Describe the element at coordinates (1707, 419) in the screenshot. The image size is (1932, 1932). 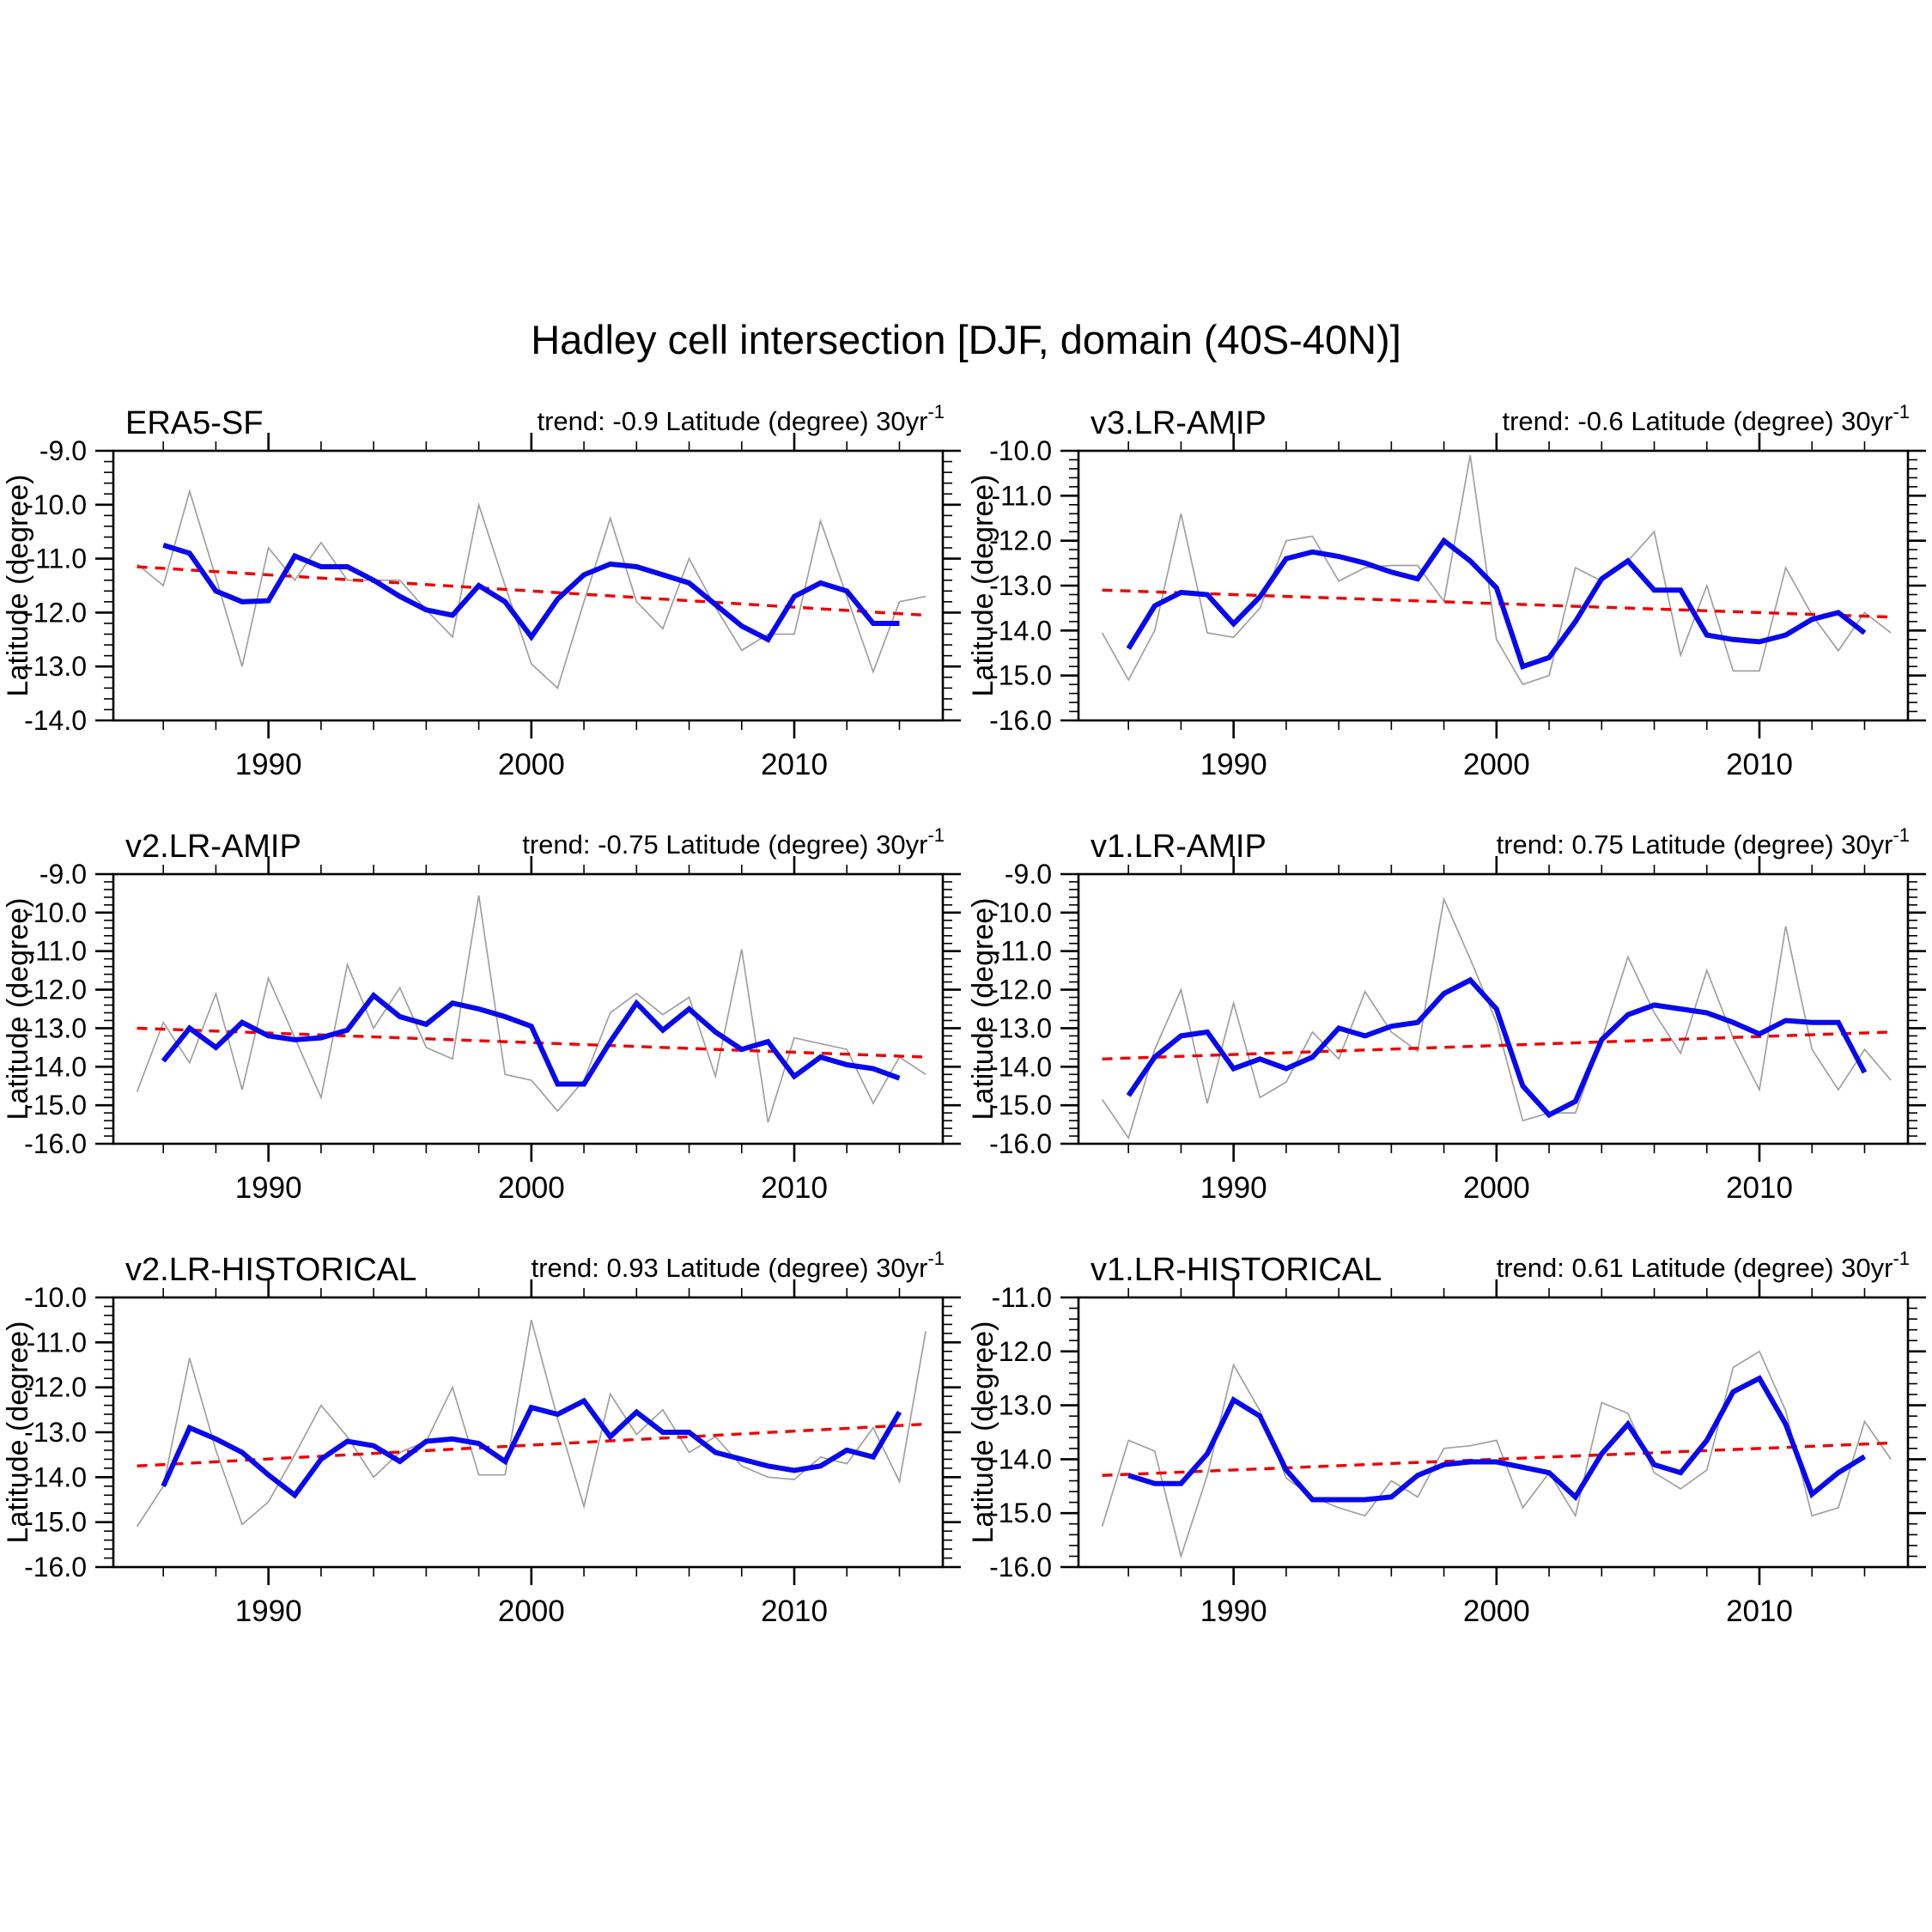
I see `trend-label: trend: -0.6 Latitude (degree) 30yr-1` at that location.